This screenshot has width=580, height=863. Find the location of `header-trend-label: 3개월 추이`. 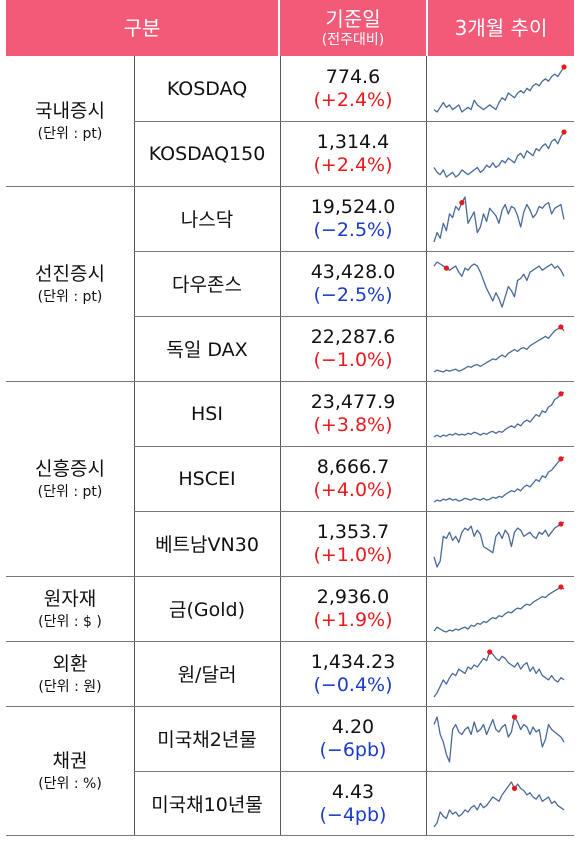

header-trend-label: 3개월 추이 is located at coordinates (501, 28).